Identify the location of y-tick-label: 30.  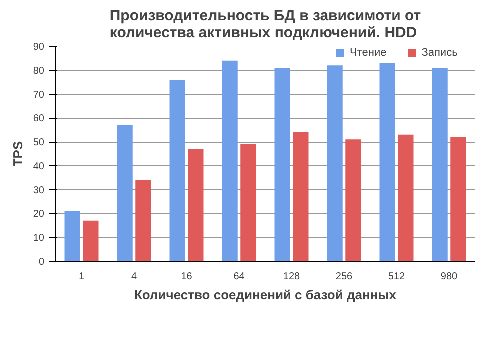
(39, 190).